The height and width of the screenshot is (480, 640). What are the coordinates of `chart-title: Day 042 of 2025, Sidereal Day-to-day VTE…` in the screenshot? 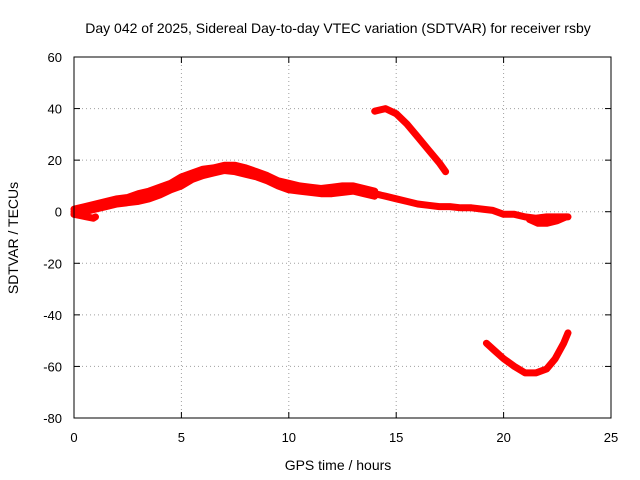 It's located at (338, 28).